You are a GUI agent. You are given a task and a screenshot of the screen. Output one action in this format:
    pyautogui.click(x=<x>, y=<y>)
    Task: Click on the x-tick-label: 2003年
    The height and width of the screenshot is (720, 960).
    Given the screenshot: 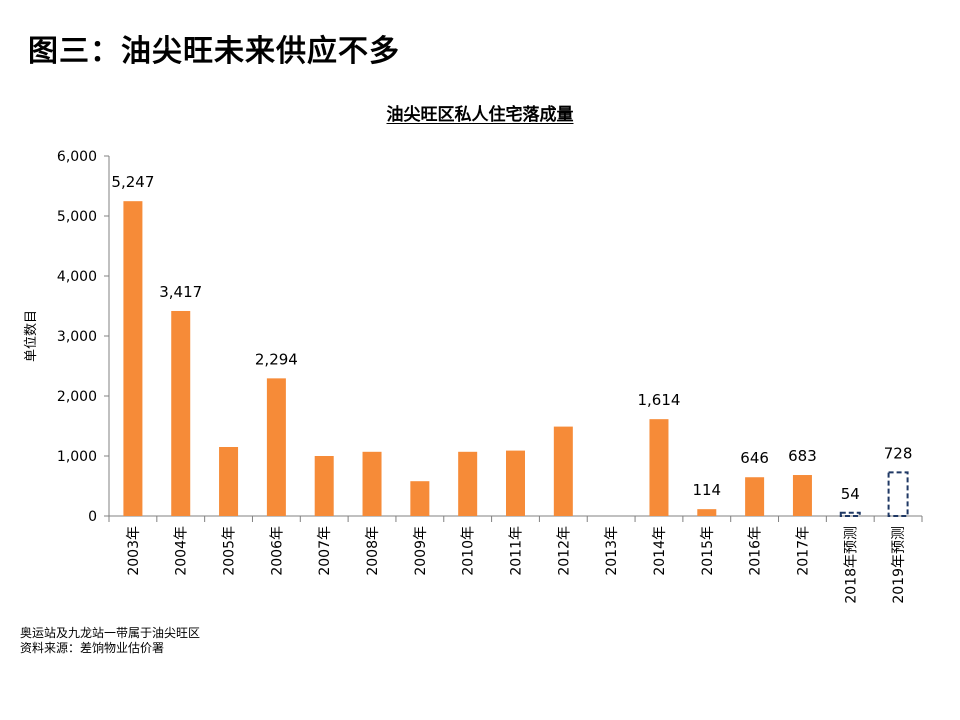 What is the action you would take?
    pyautogui.click(x=134, y=551)
    